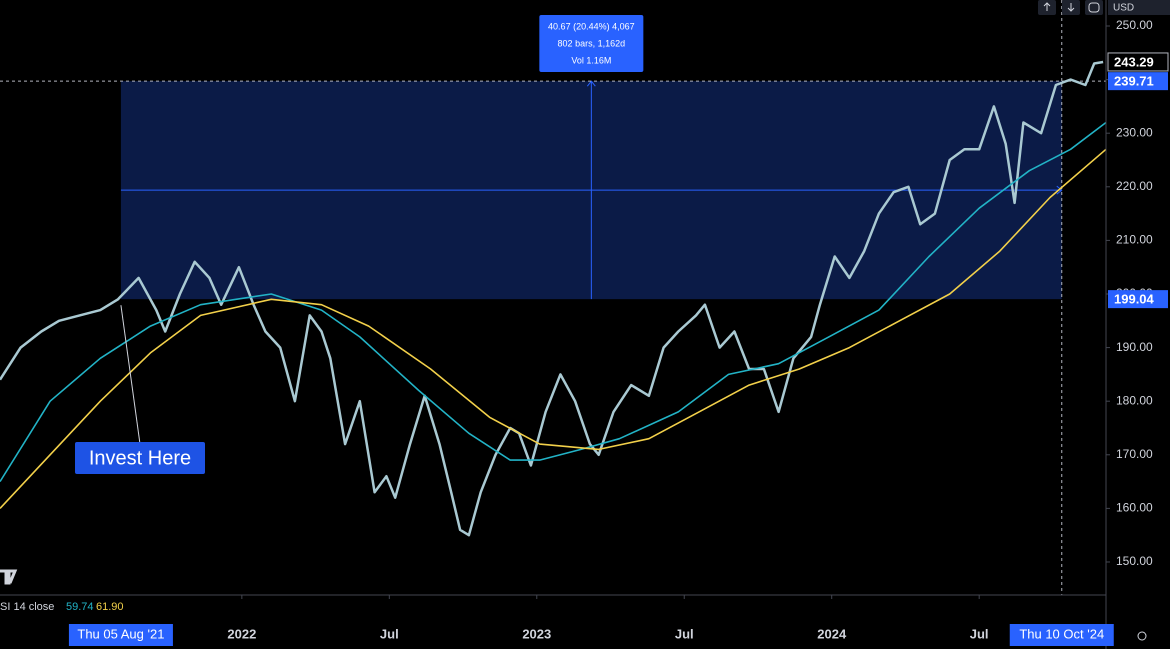 The height and width of the screenshot is (649, 1170). I want to click on annotation-text: Invest Here, so click(140, 458).